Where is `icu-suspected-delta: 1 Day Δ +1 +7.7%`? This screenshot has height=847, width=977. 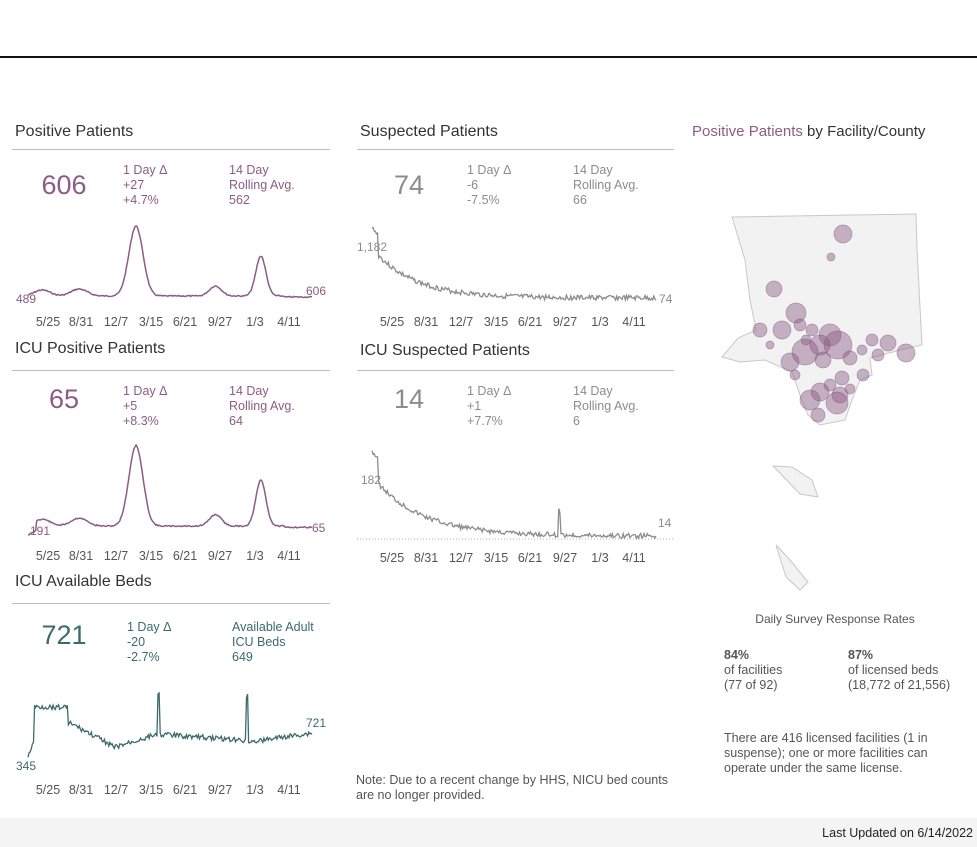
icu-suspected-delta: 1 Day Δ +1 +7.7% is located at coordinates (489, 406).